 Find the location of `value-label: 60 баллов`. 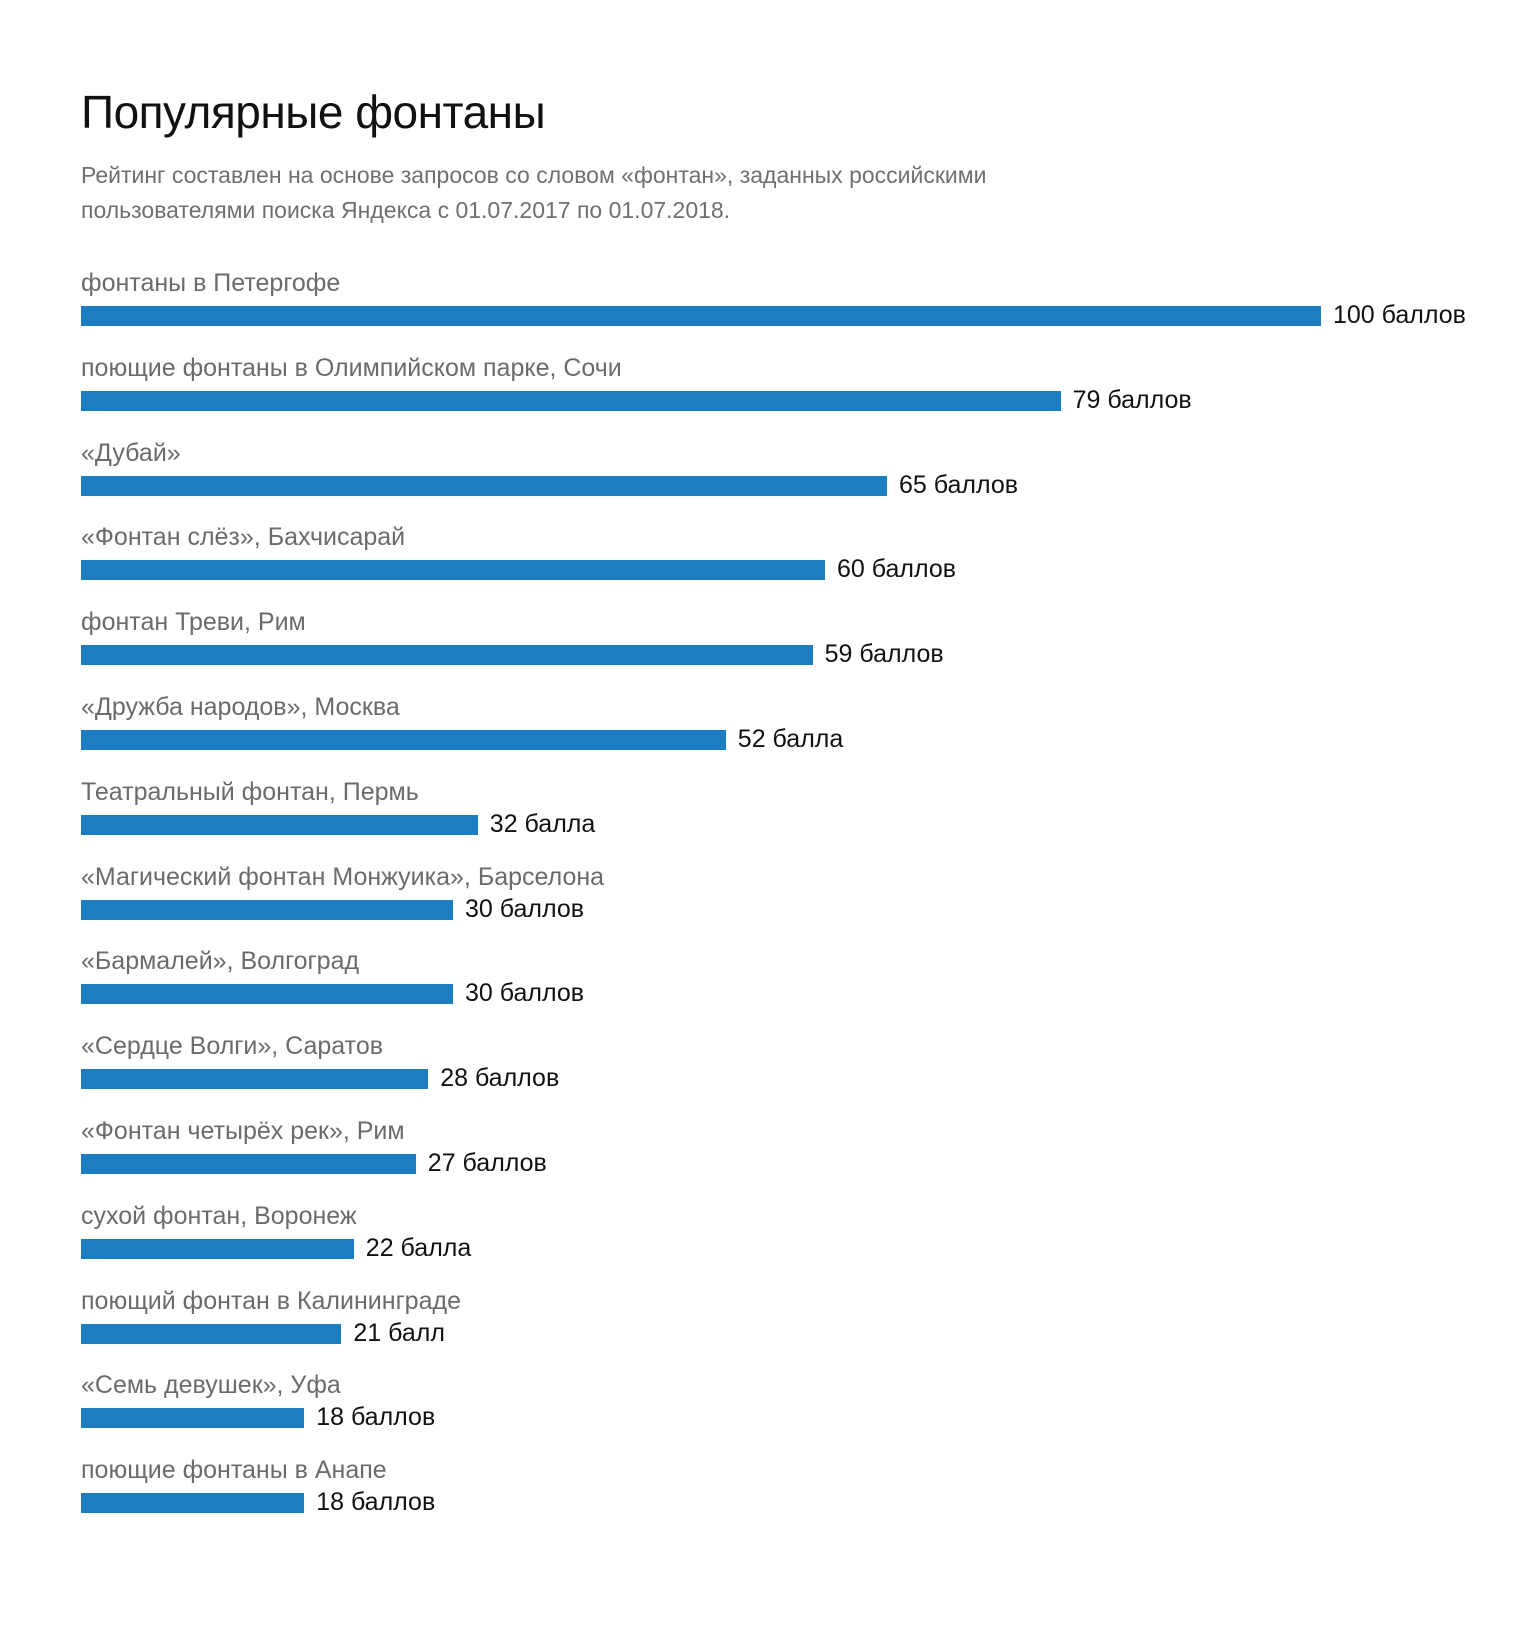

value-label: 60 баллов is located at coordinates (897, 569).